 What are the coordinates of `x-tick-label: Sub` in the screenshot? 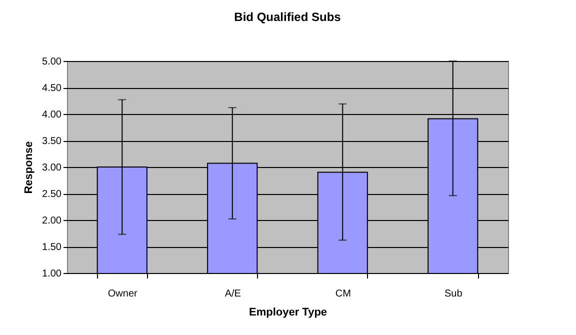 It's located at (453, 294).